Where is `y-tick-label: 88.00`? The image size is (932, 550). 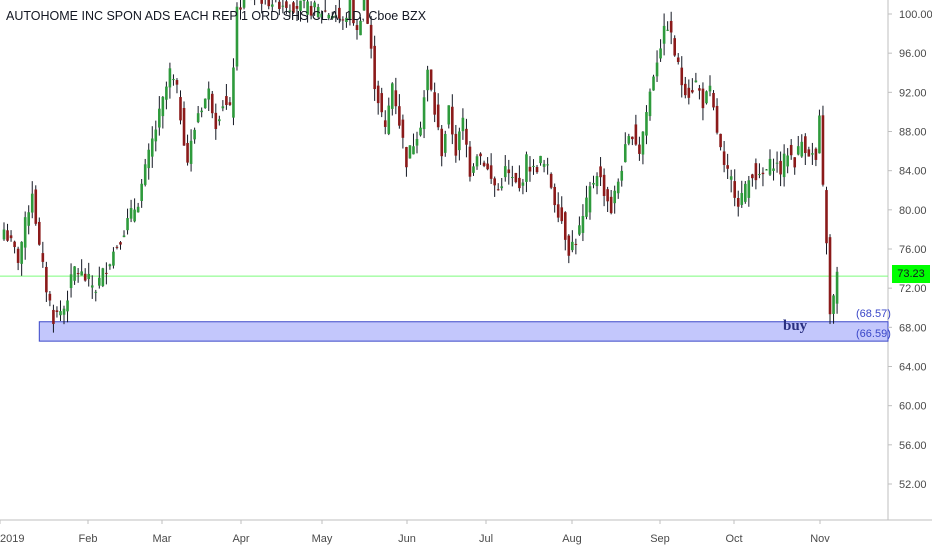
y-tick-label: 88.00 is located at coordinates (913, 133).